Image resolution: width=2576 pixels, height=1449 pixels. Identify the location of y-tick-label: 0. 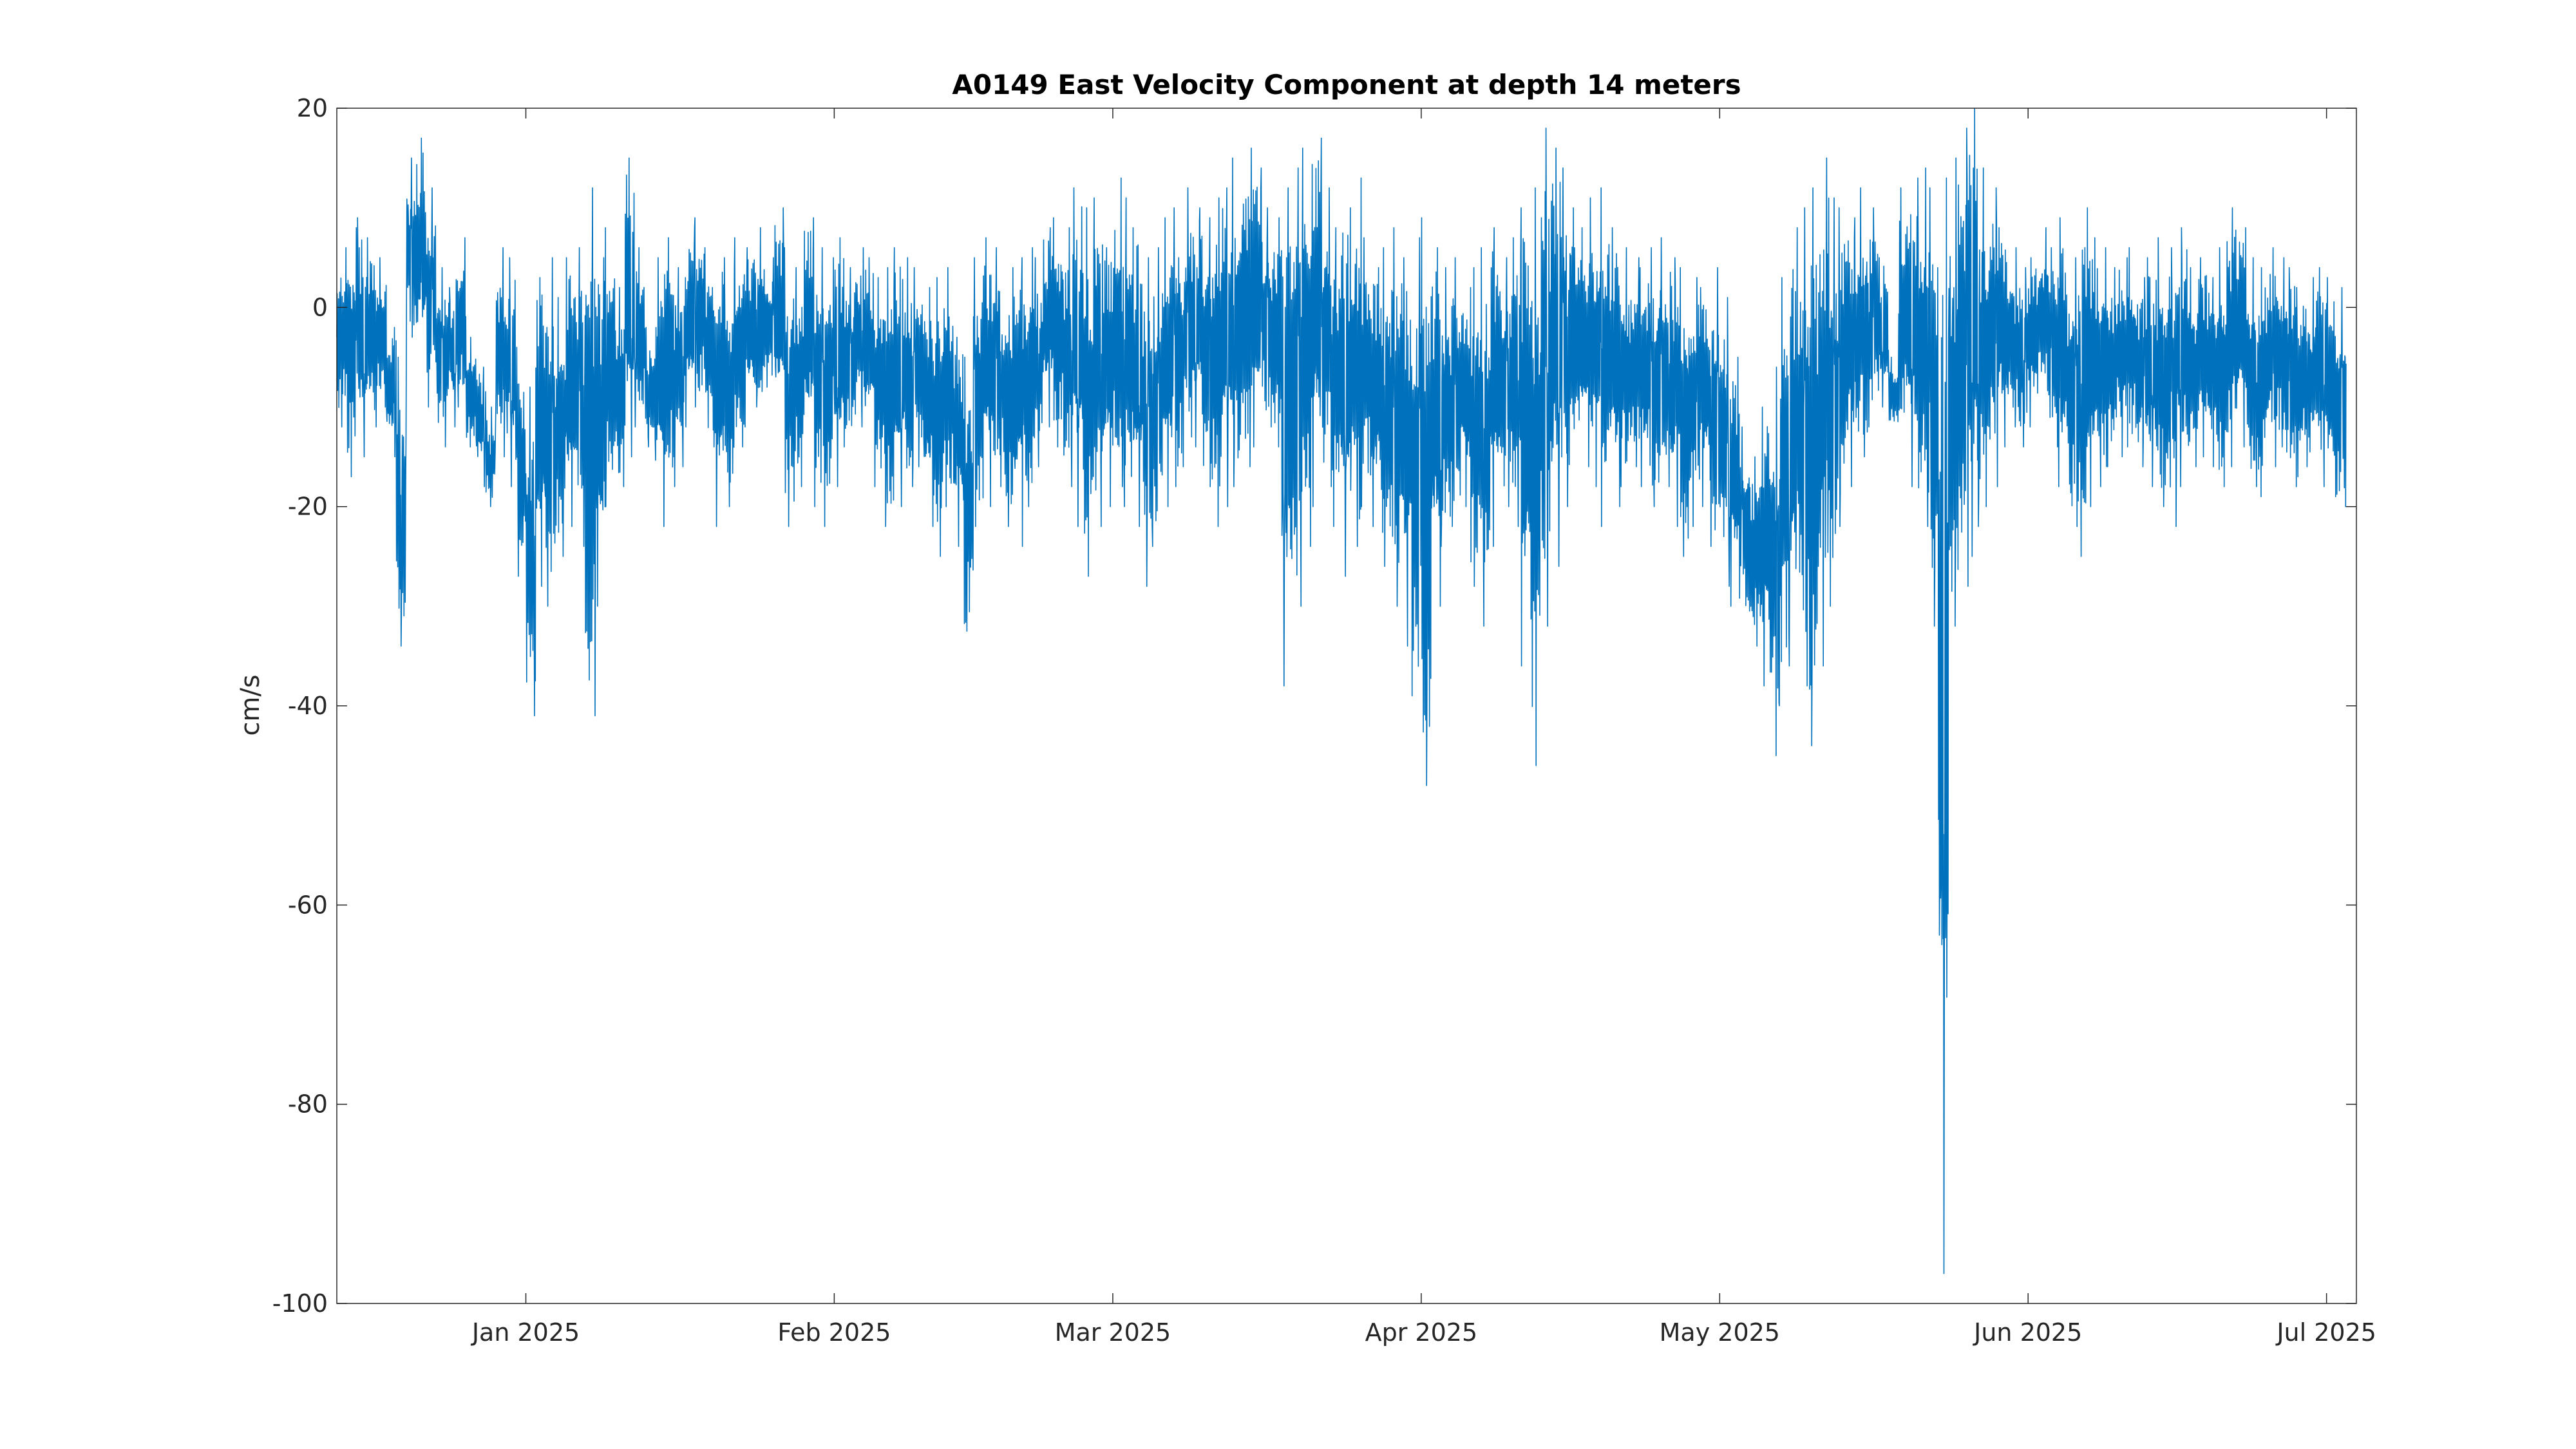
(320, 307).